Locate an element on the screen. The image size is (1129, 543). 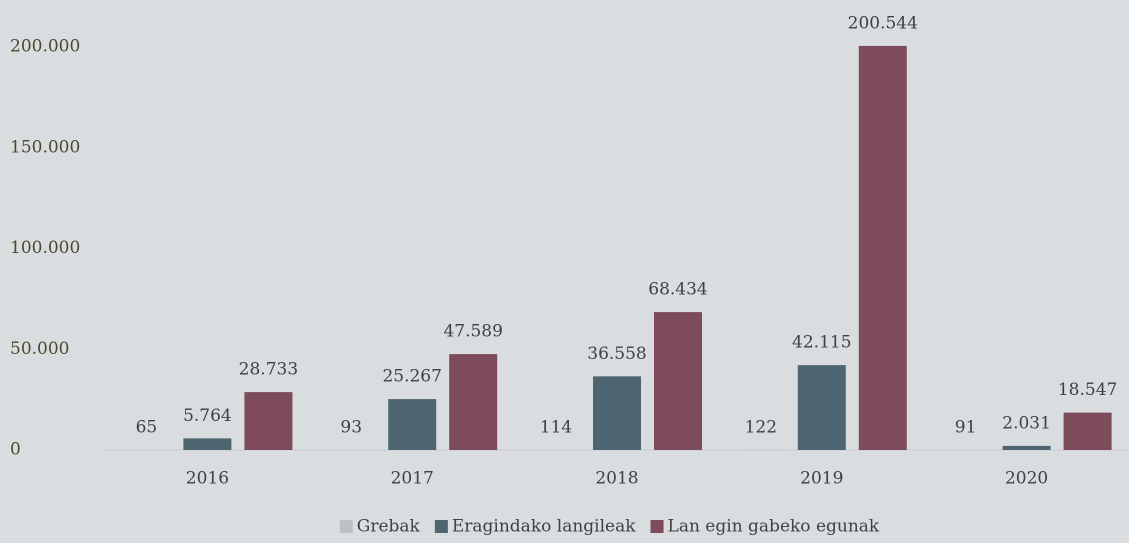
y-tick-label: 50.000 is located at coordinates (39, 349).